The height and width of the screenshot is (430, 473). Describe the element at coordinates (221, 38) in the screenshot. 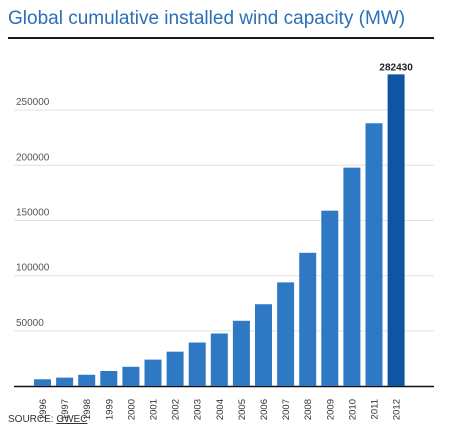

I see `title-divider` at that location.